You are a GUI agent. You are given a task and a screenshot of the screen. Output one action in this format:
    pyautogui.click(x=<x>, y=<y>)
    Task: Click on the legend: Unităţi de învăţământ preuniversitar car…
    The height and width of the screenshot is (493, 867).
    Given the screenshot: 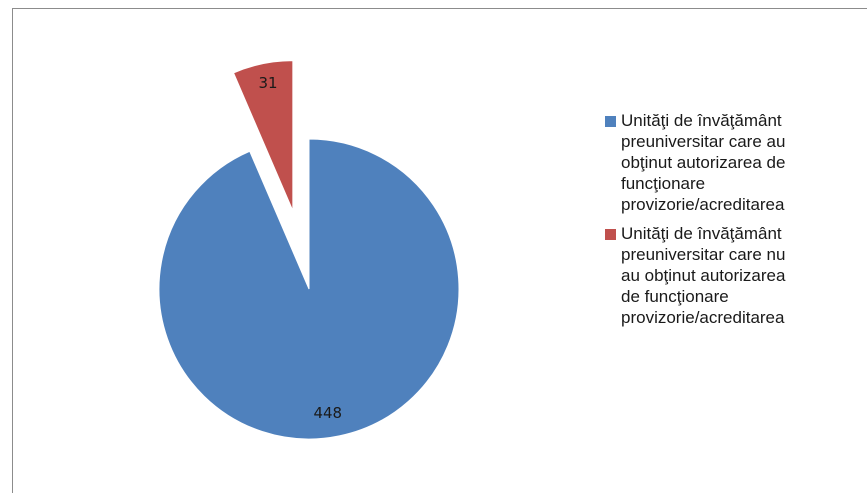 What is the action you would take?
    pyautogui.click(x=734, y=223)
    